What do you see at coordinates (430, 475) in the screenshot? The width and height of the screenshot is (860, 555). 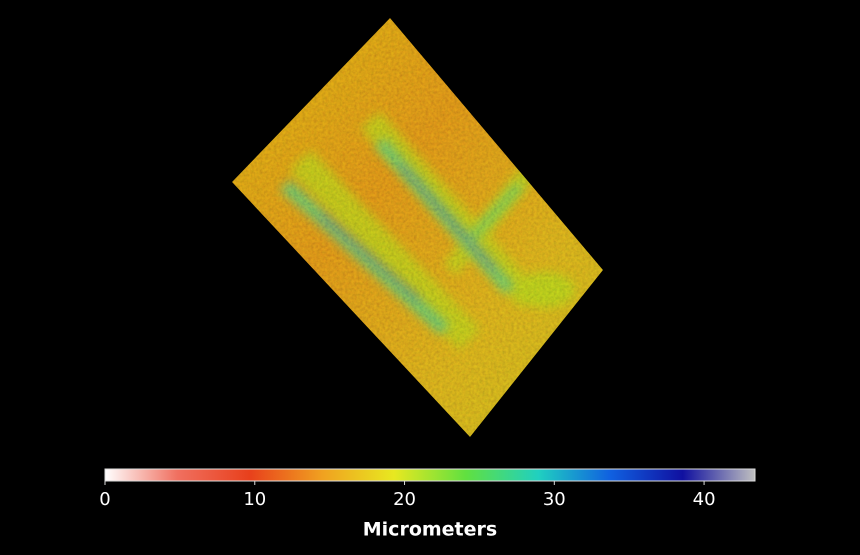 I see `colorbar` at bounding box center [430, 475].